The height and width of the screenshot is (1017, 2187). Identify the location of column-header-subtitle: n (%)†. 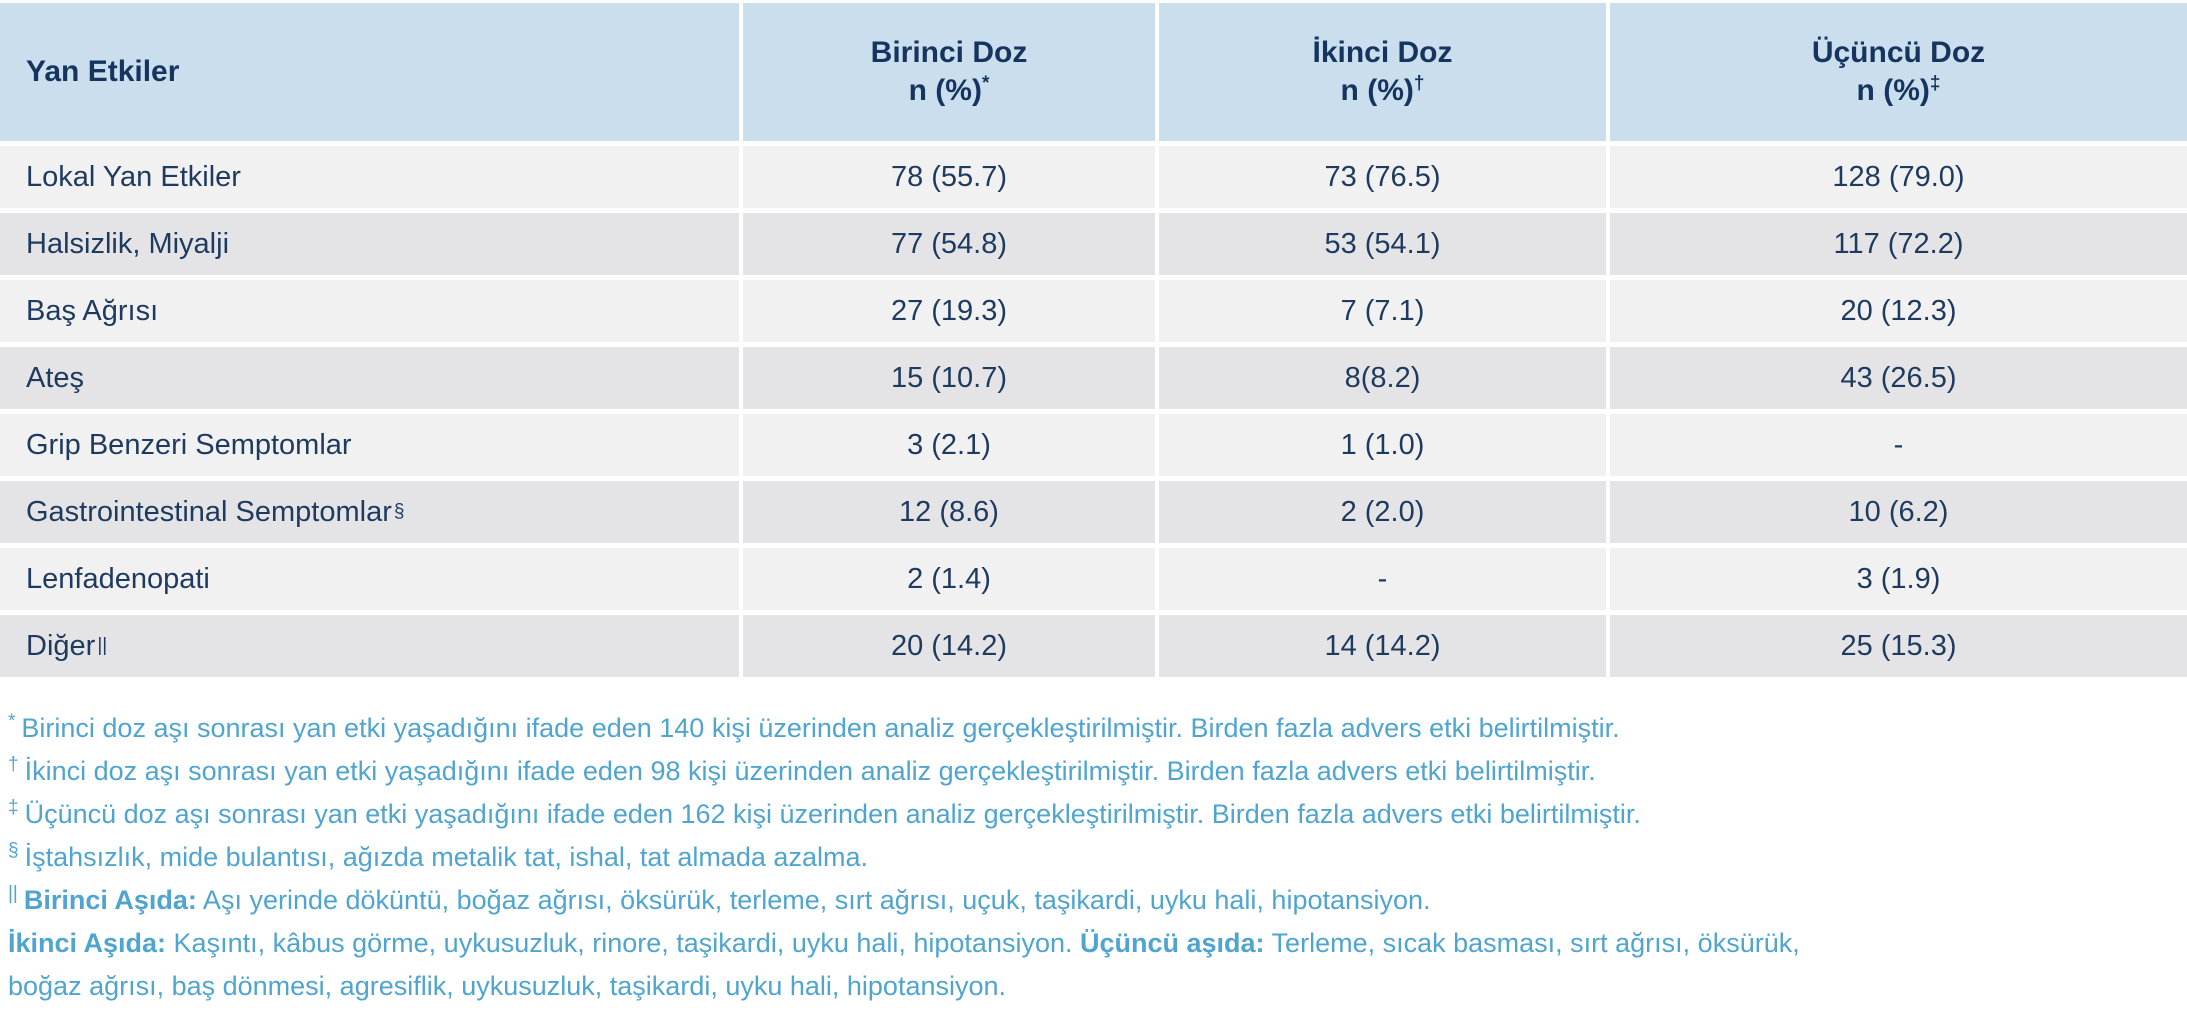
(1382, 90).